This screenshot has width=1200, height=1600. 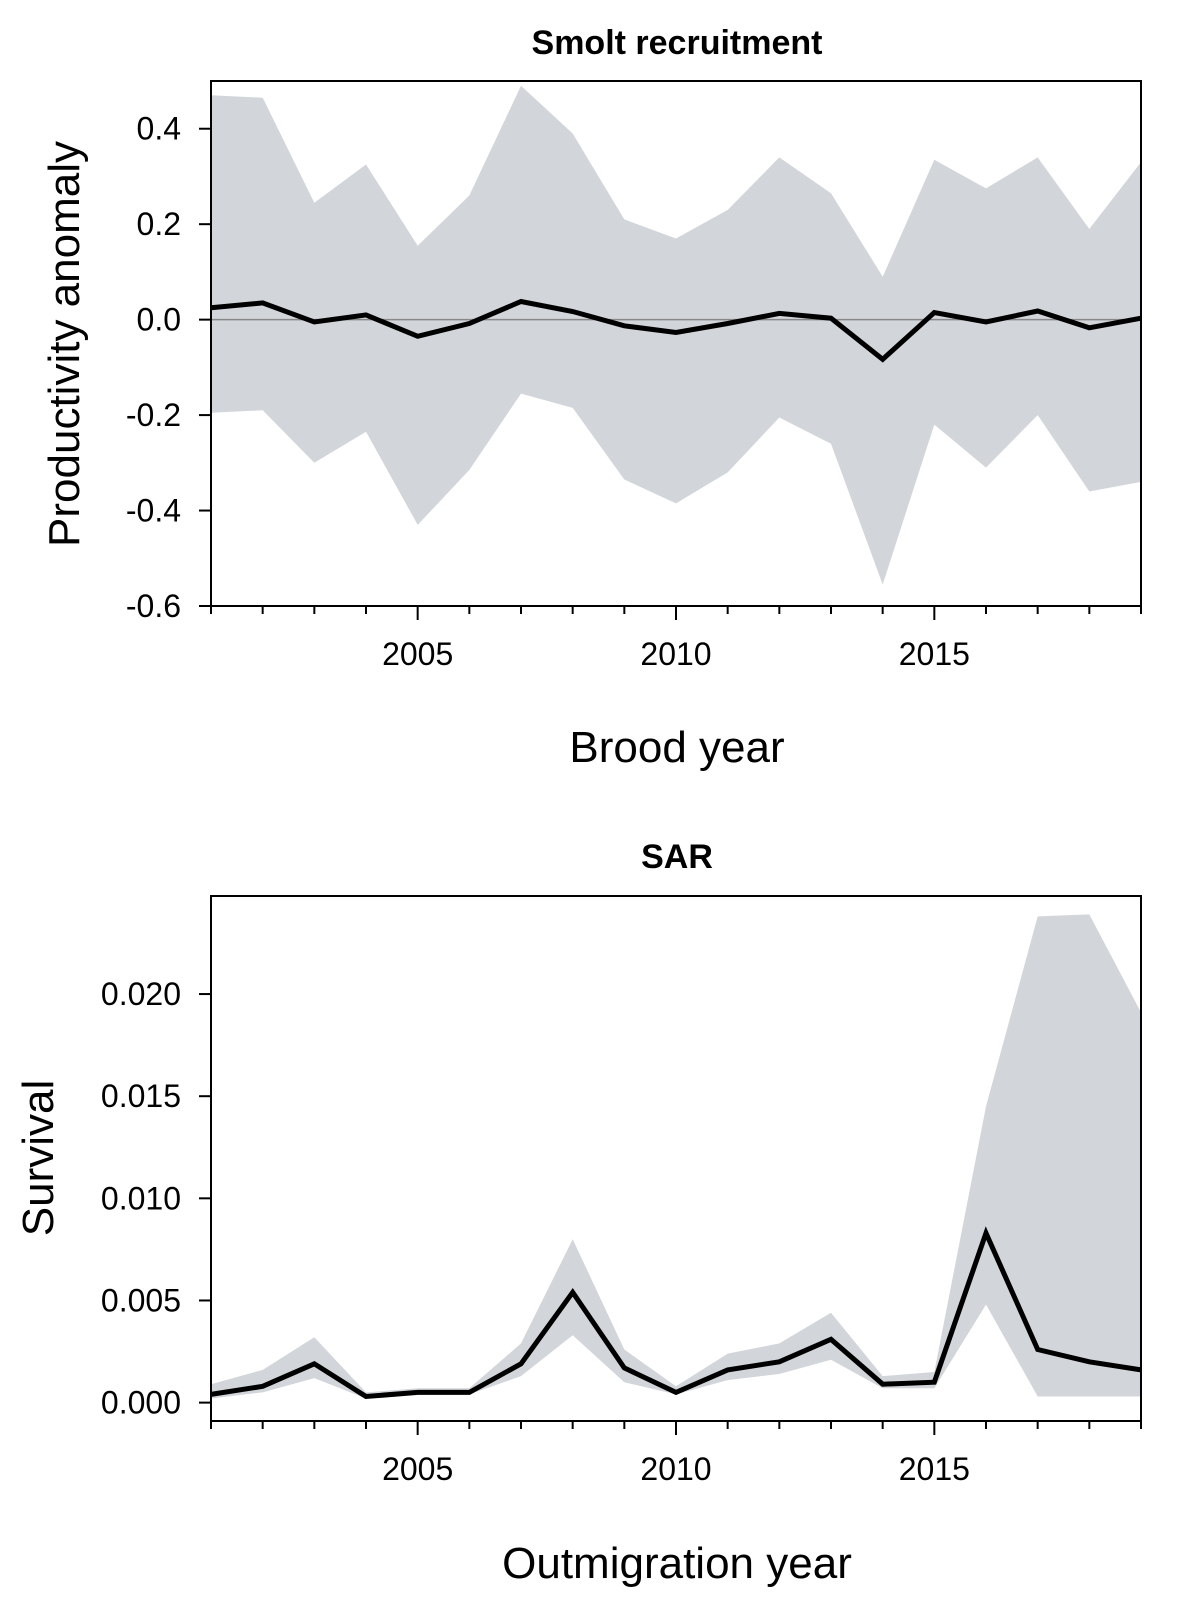 What do you see at coordinates (141, 994) in the screenshot?
I see `y-tick-label: 0.020` at bounding box center [141, 994].